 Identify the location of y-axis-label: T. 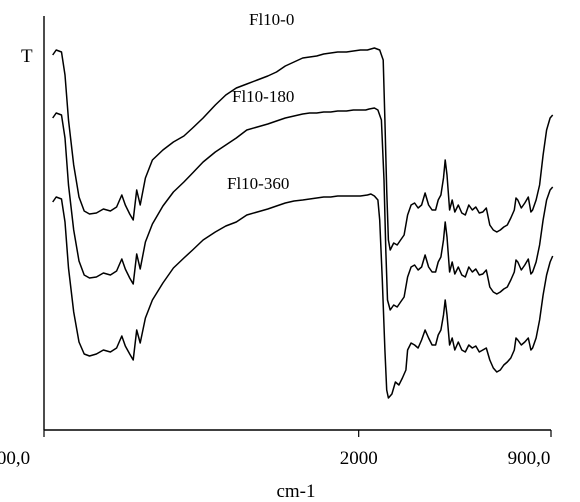
(27, 56).